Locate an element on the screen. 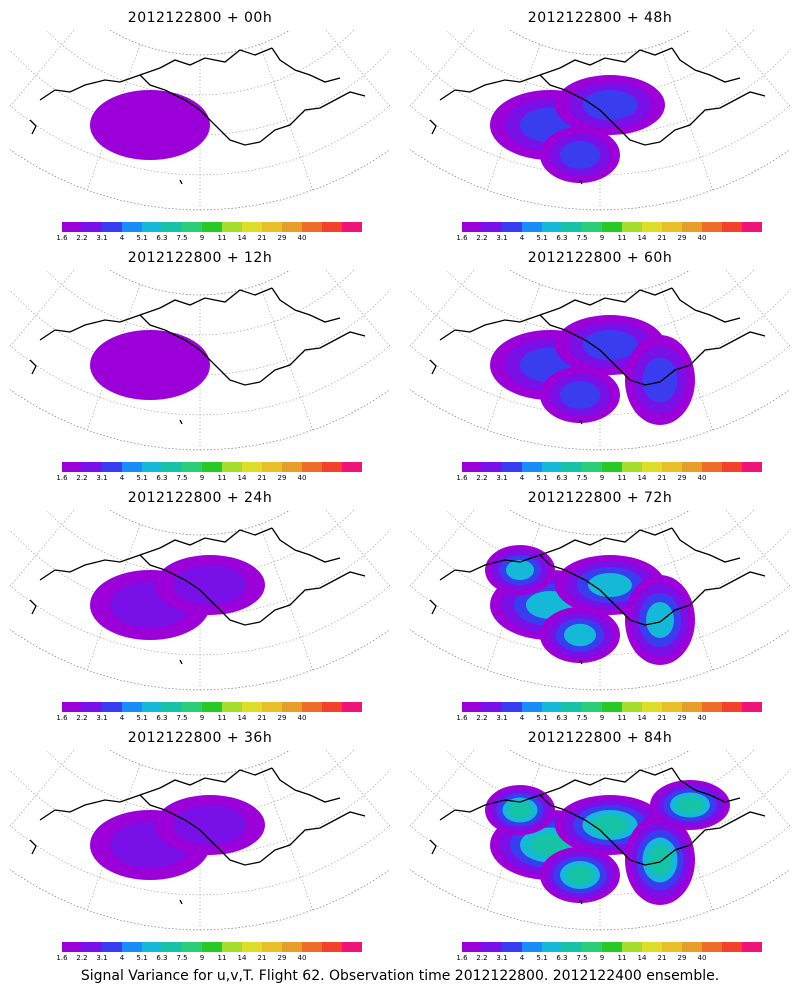  colorbar-label: 40 is located at coordinates (702, 718).